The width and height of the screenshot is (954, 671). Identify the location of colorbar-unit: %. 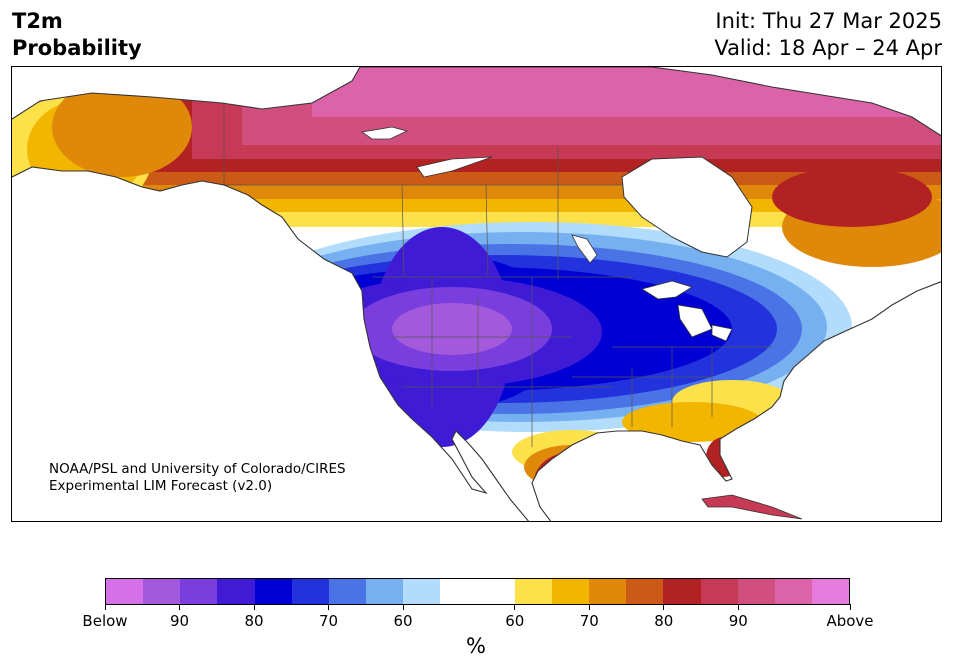
(476, 646).